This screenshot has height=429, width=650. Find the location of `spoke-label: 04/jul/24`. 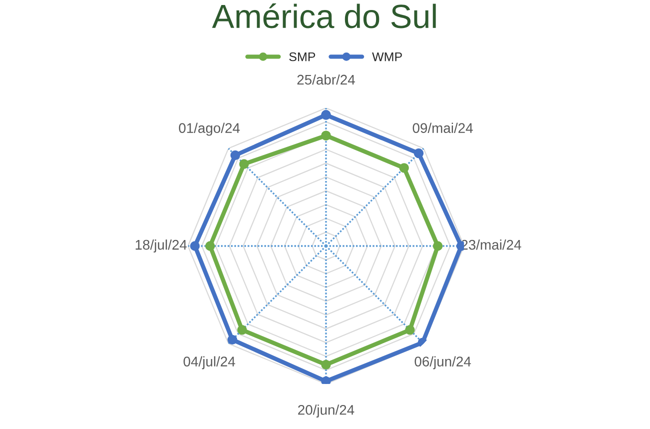

spoke-label: 04/jul/24 is located at coordinates (210, 363).